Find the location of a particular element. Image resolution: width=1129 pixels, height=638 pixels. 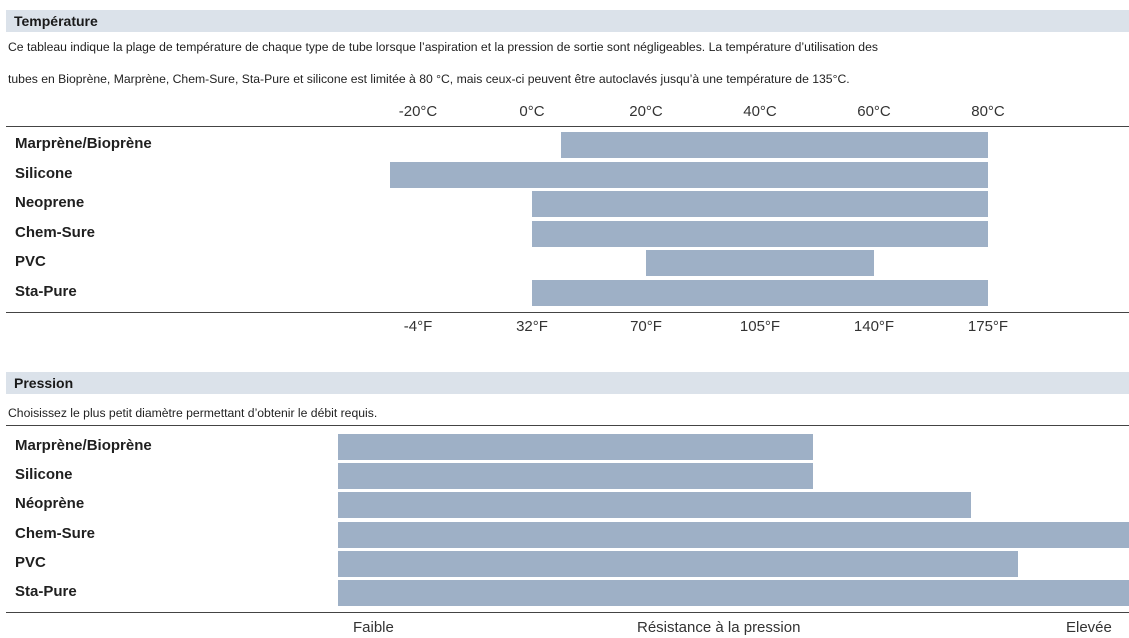

fahrenheit-tick-label: -4°F is located at coordinates (418, 326).